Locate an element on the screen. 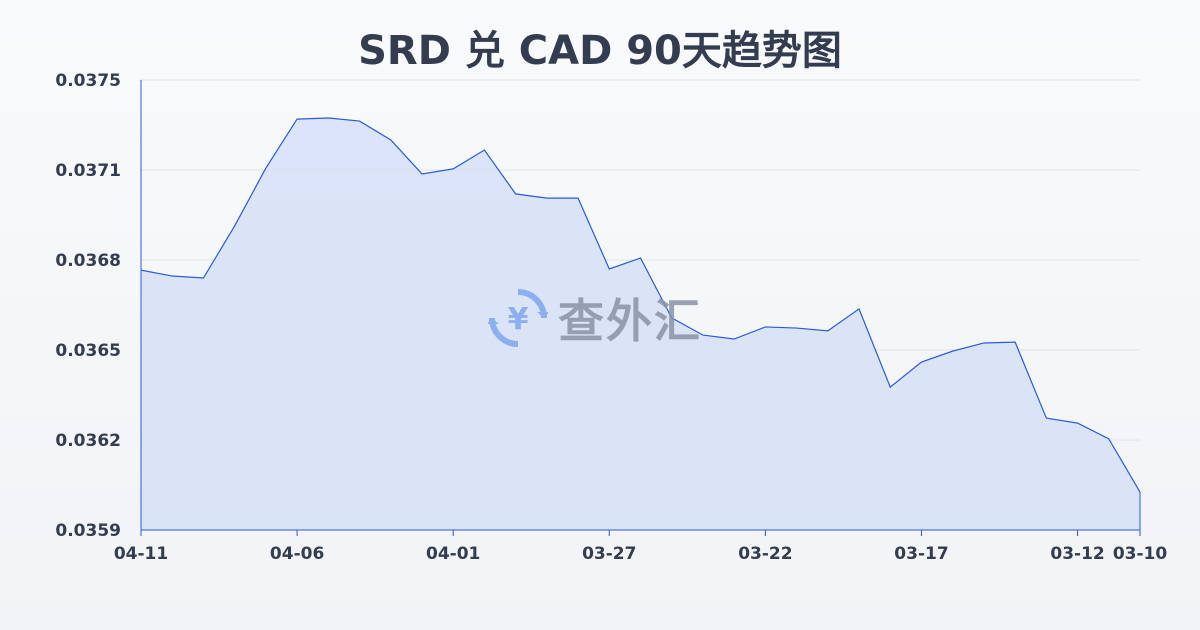 The image size is (1200, 630). x-tick-label: 03-10 is located at coordinates (1140, 554).